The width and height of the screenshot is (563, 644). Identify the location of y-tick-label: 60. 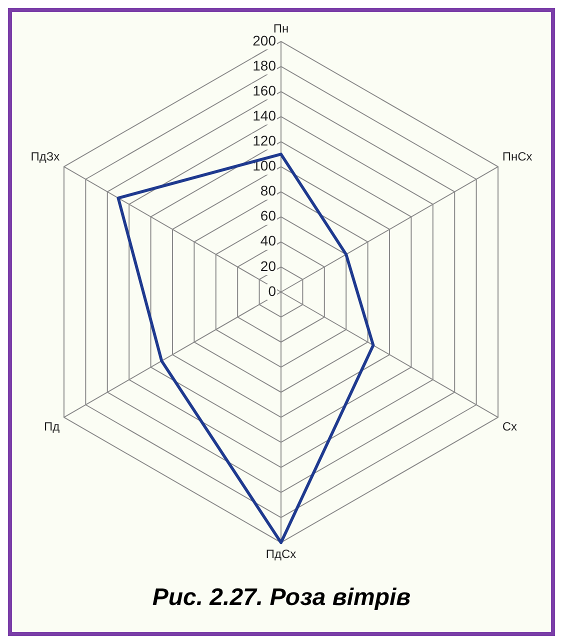
(268, 216).